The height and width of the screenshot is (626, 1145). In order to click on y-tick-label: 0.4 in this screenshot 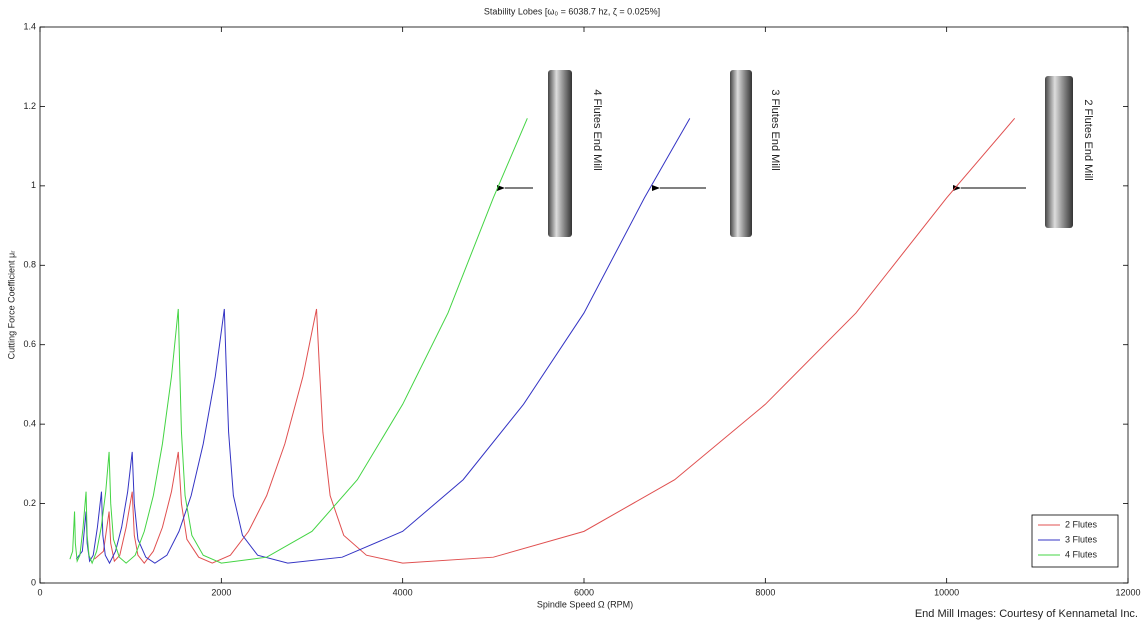, I will do `click(29, 424)`.